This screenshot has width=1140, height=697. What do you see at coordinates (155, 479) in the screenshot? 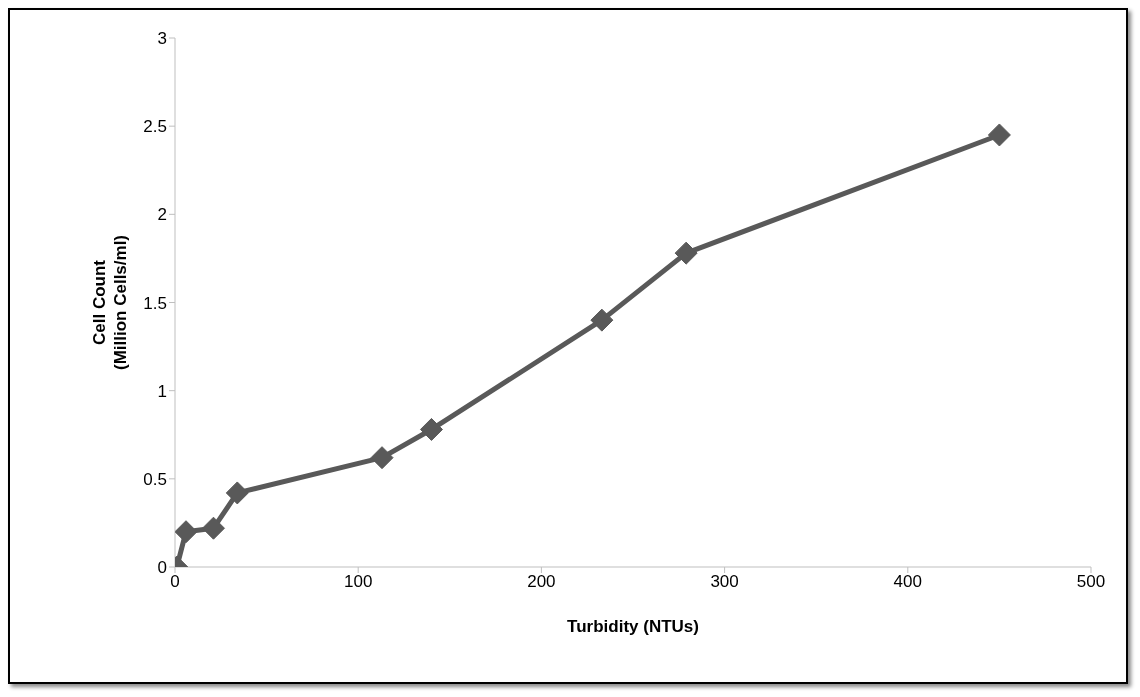
I see `y-tick-label: 0.5` at bounding box center [155, 479].